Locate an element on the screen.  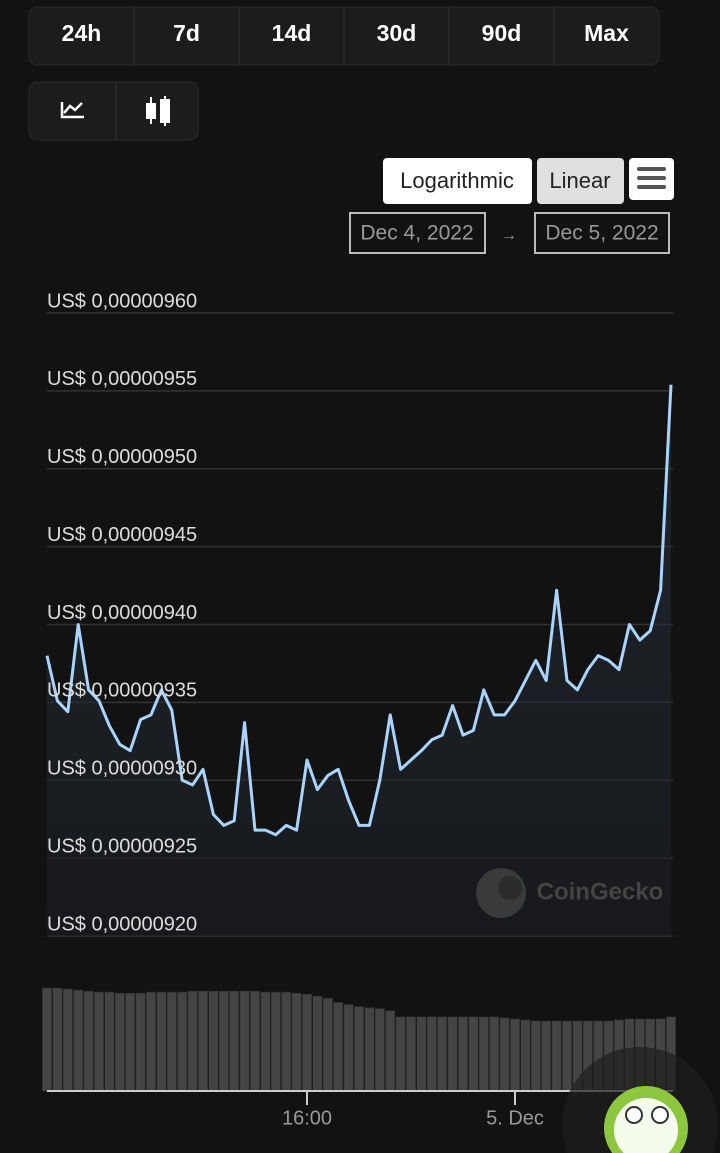
tab-label: Max is located at coordinates (606, 33).